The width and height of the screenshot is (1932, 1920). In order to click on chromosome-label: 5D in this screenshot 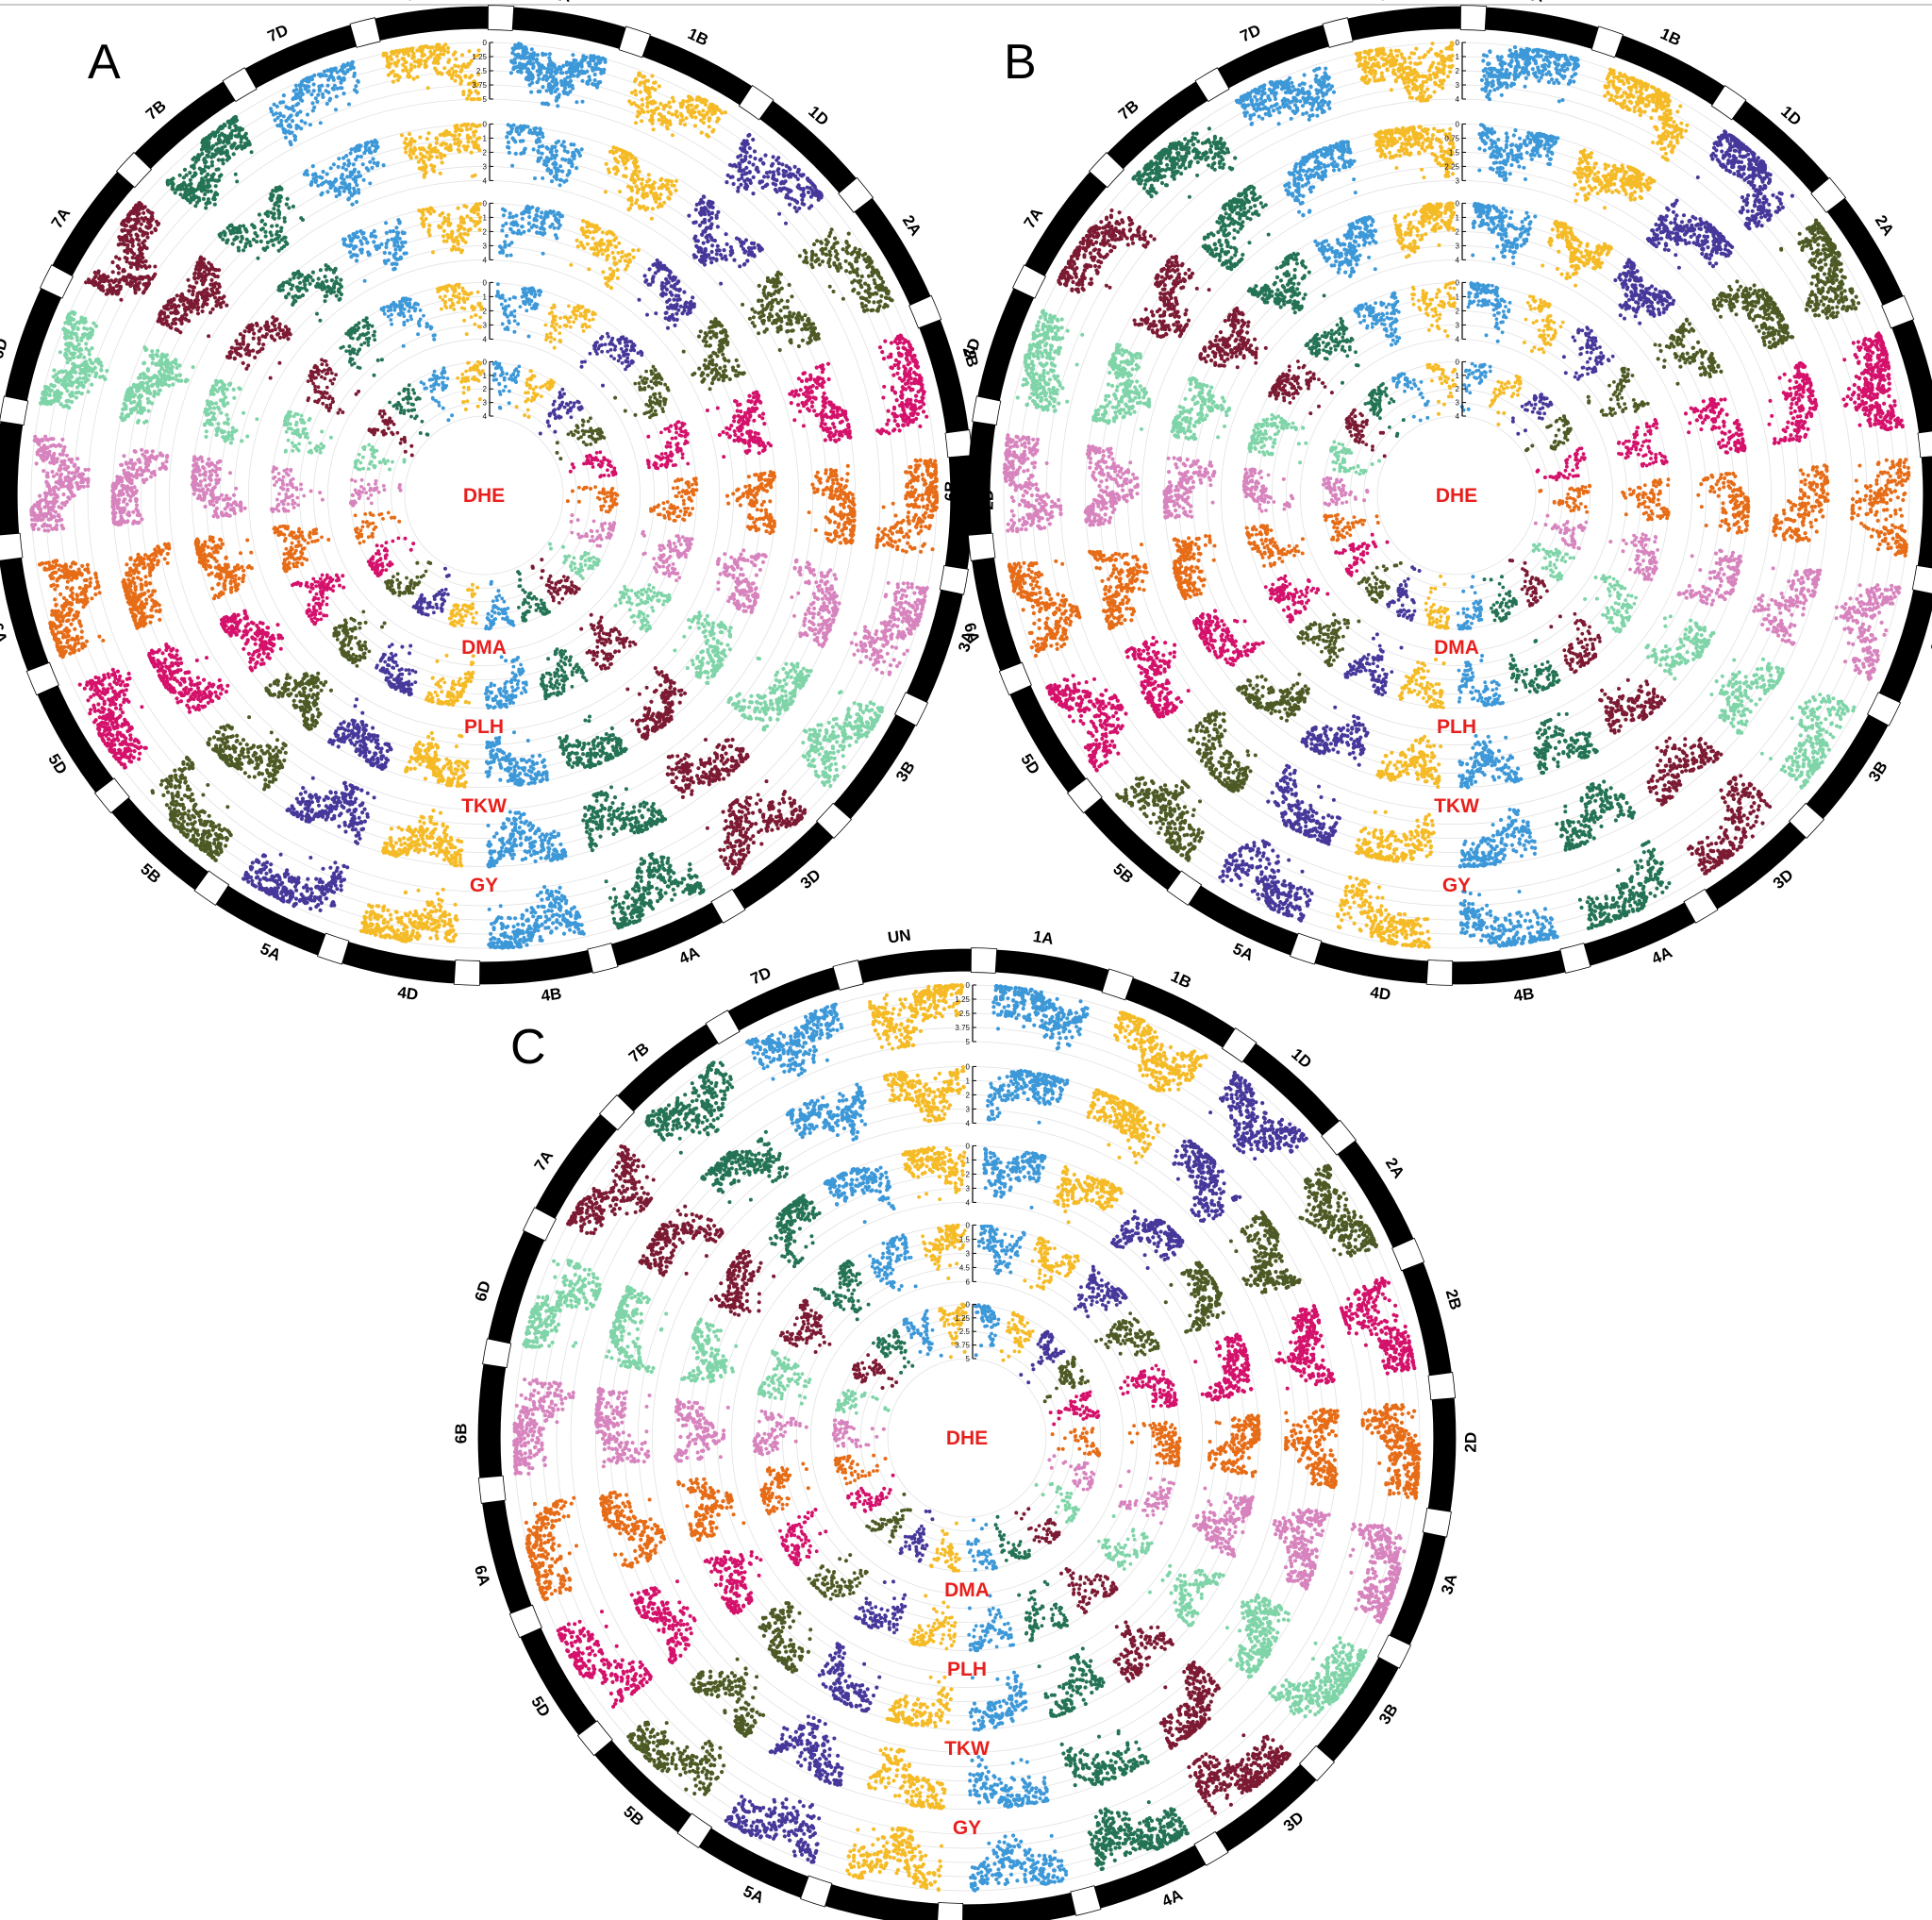, I will do `click(57, 764)`.